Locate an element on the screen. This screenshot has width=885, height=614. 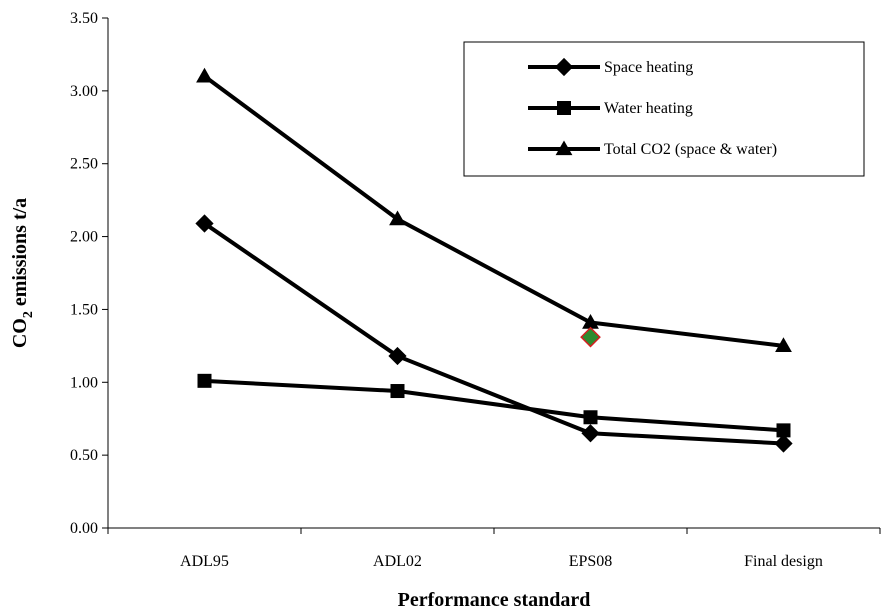
y-axis-title: CO2 emissions t/a is located at coordinates (22, 273).